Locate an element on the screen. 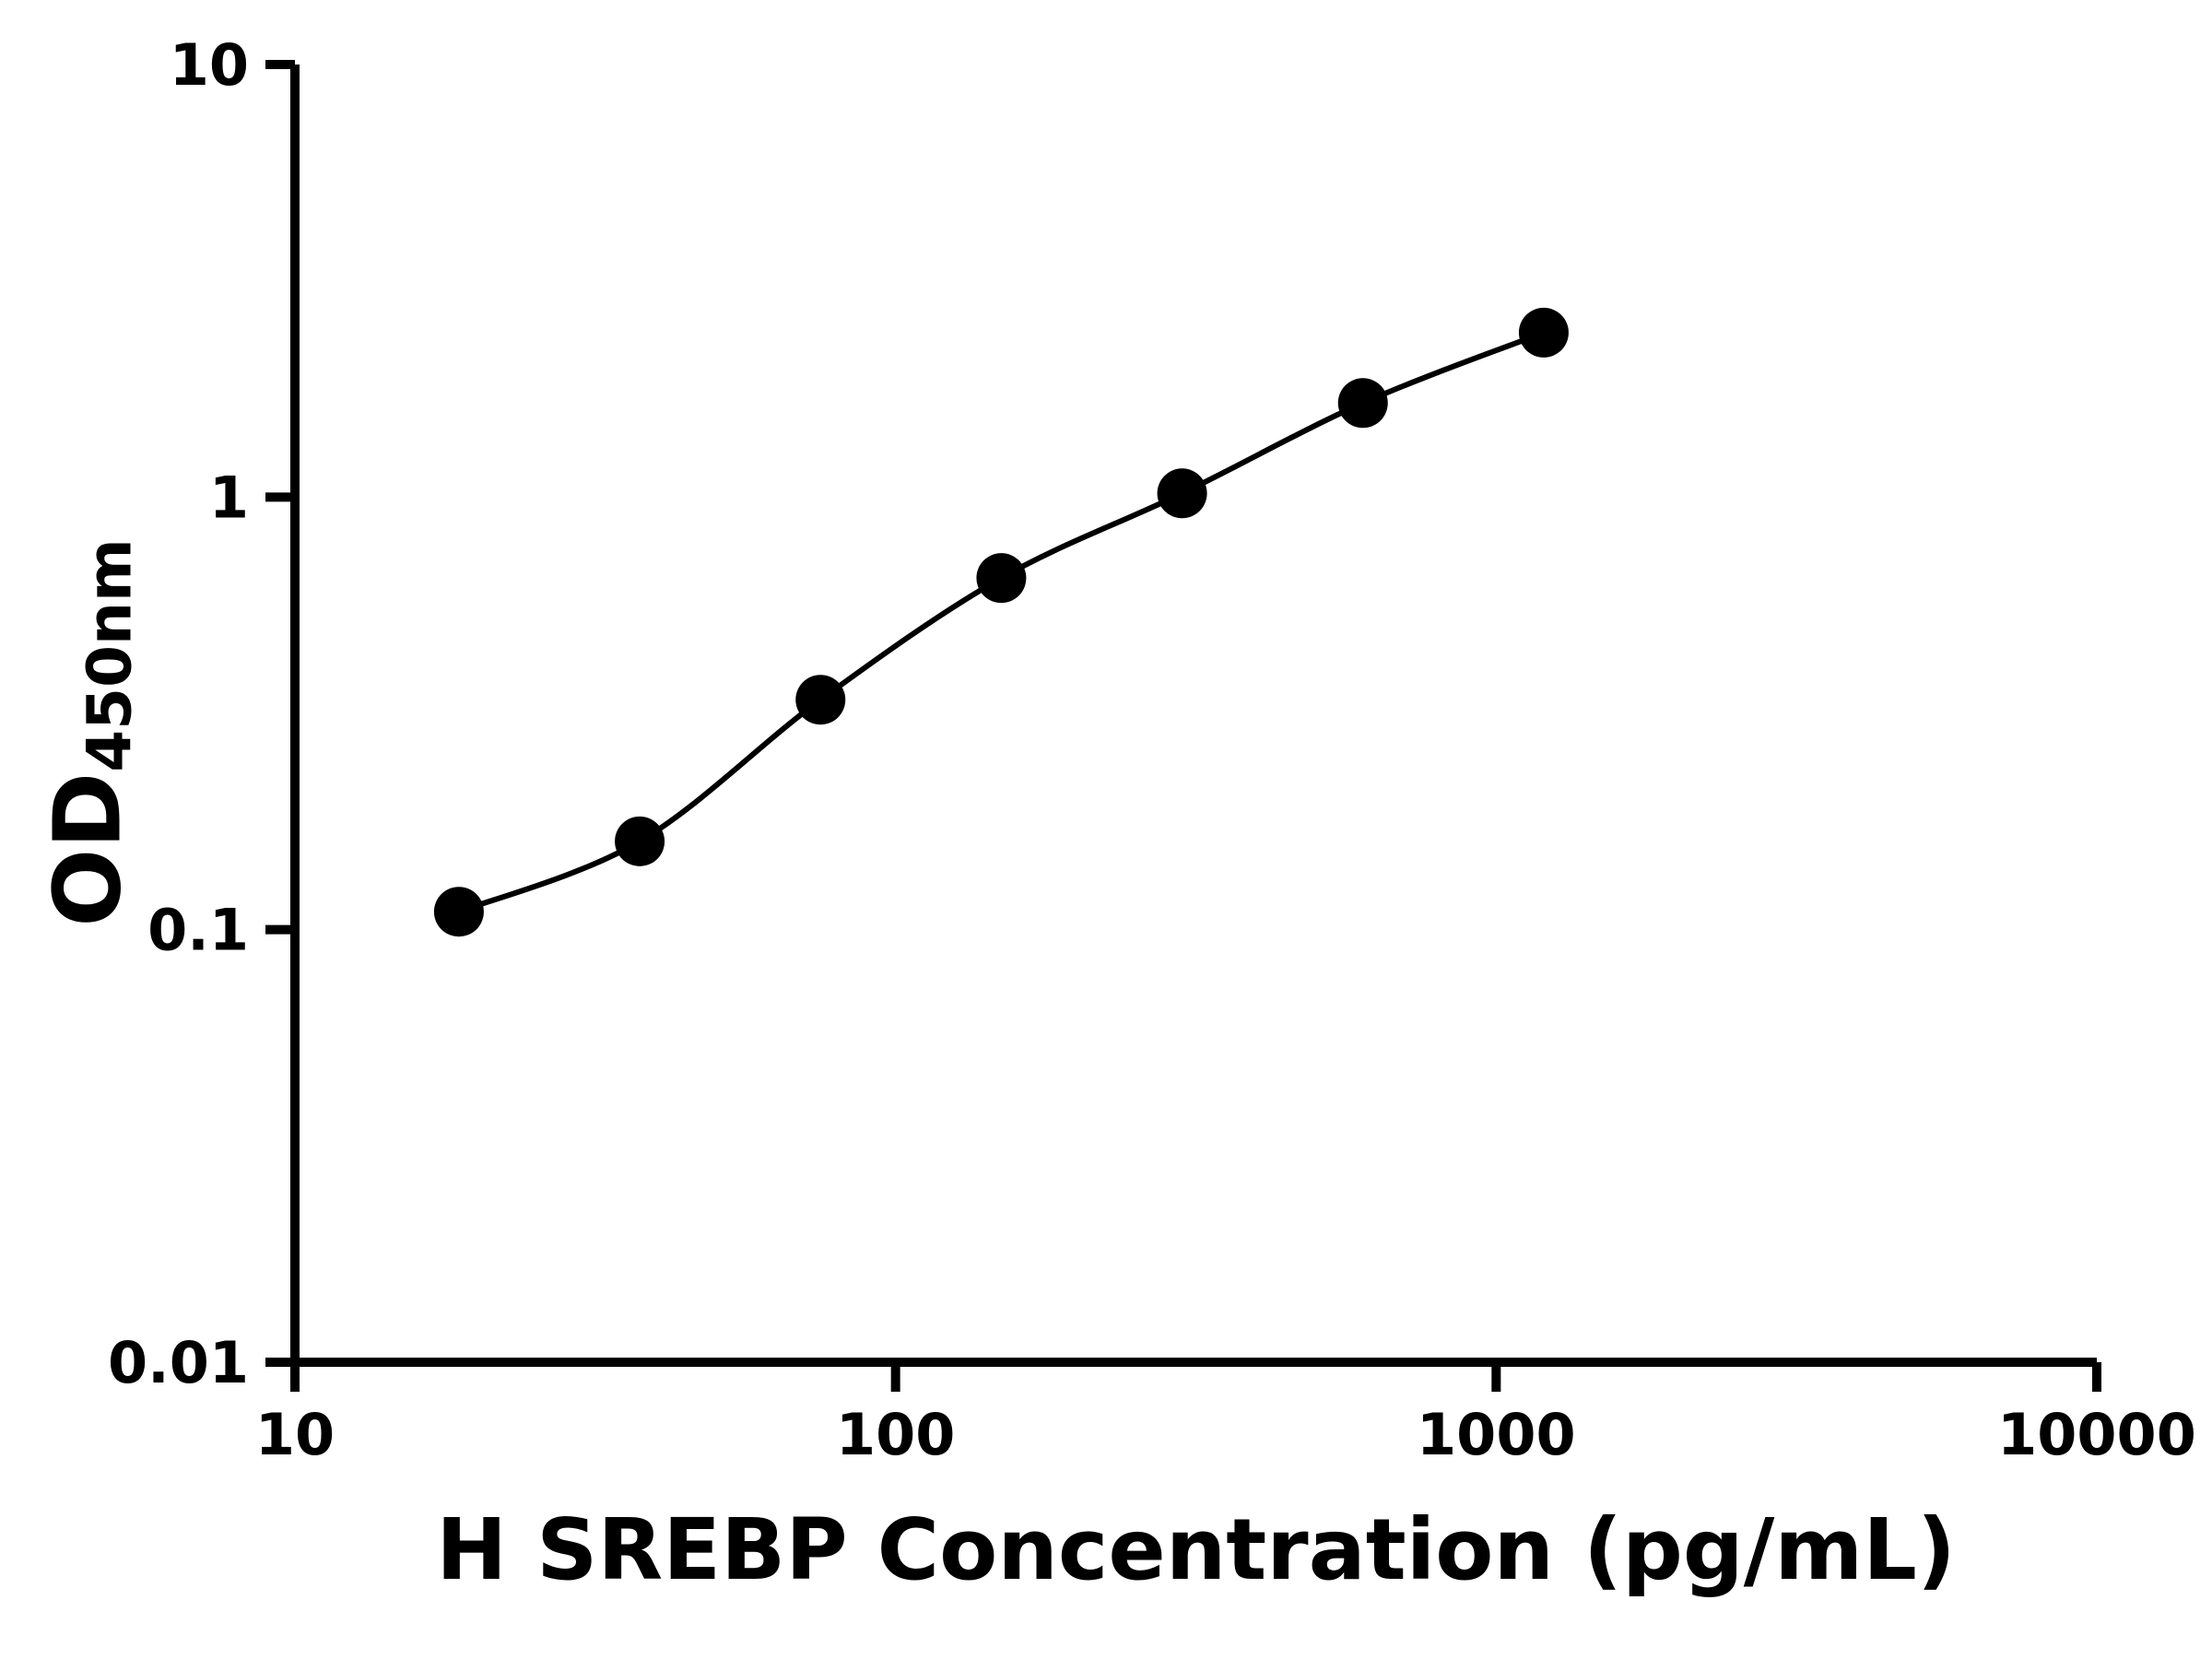 This screenshot has width=2212, height=1659. y-axis-title-main: OD is located at coordinates (87, 849).